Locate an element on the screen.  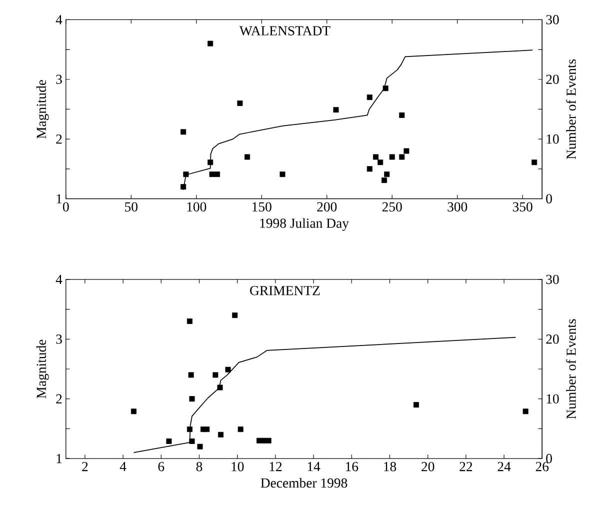
x-tick-label: 350 is located at coordinates (522, 207).